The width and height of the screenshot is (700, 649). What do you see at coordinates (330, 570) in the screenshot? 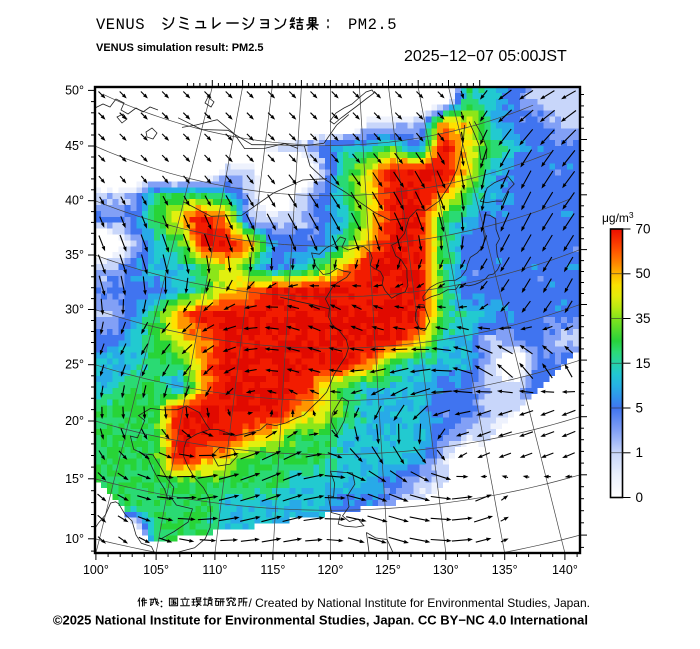
I see `svg-text: 120°` at bounding box center [330, 570].